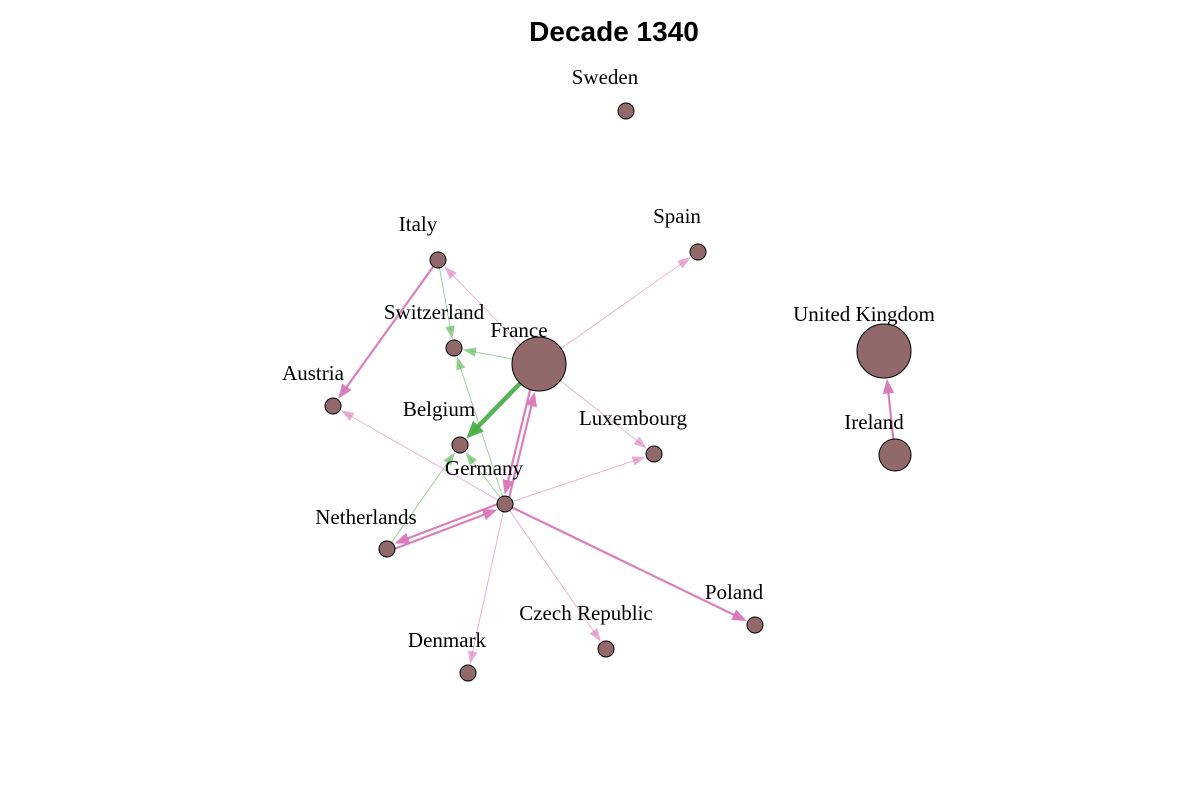 This screenshot has width=1200, height=800. I want to click on edge-france-to-italy, so click(485, 308).